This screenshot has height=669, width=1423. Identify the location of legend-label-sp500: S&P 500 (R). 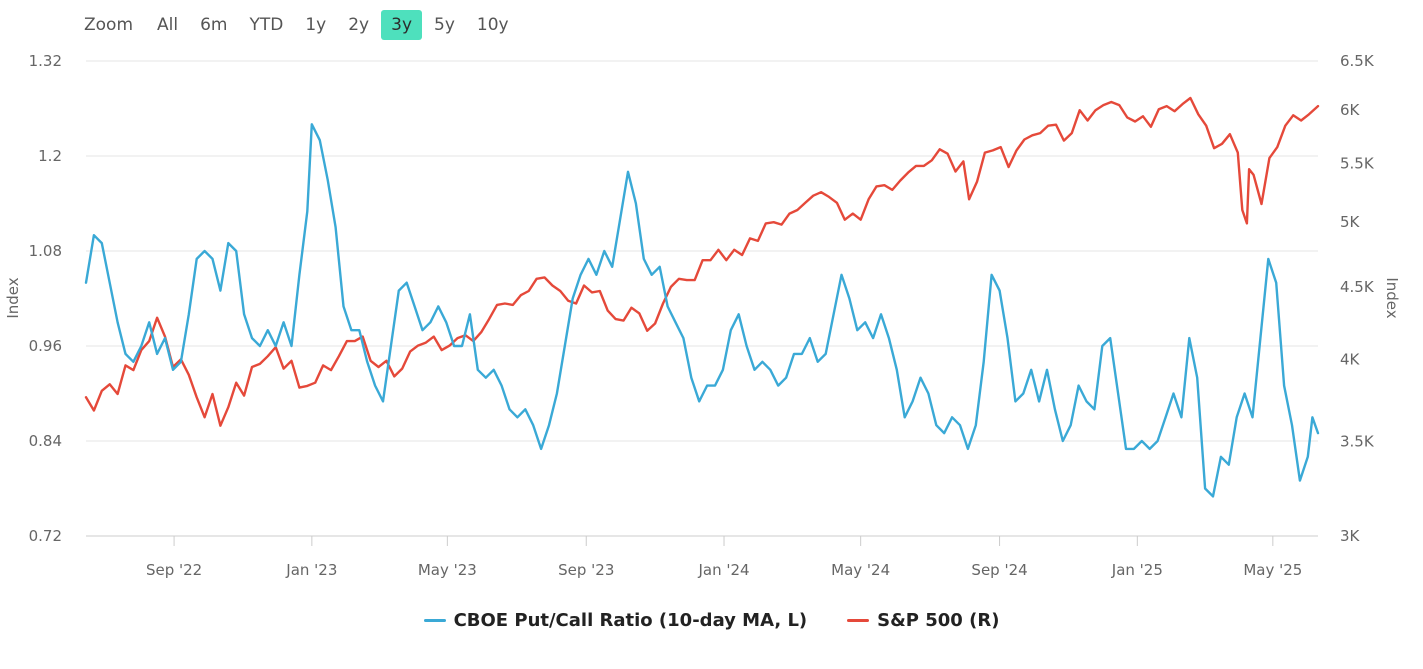
(938, 620).